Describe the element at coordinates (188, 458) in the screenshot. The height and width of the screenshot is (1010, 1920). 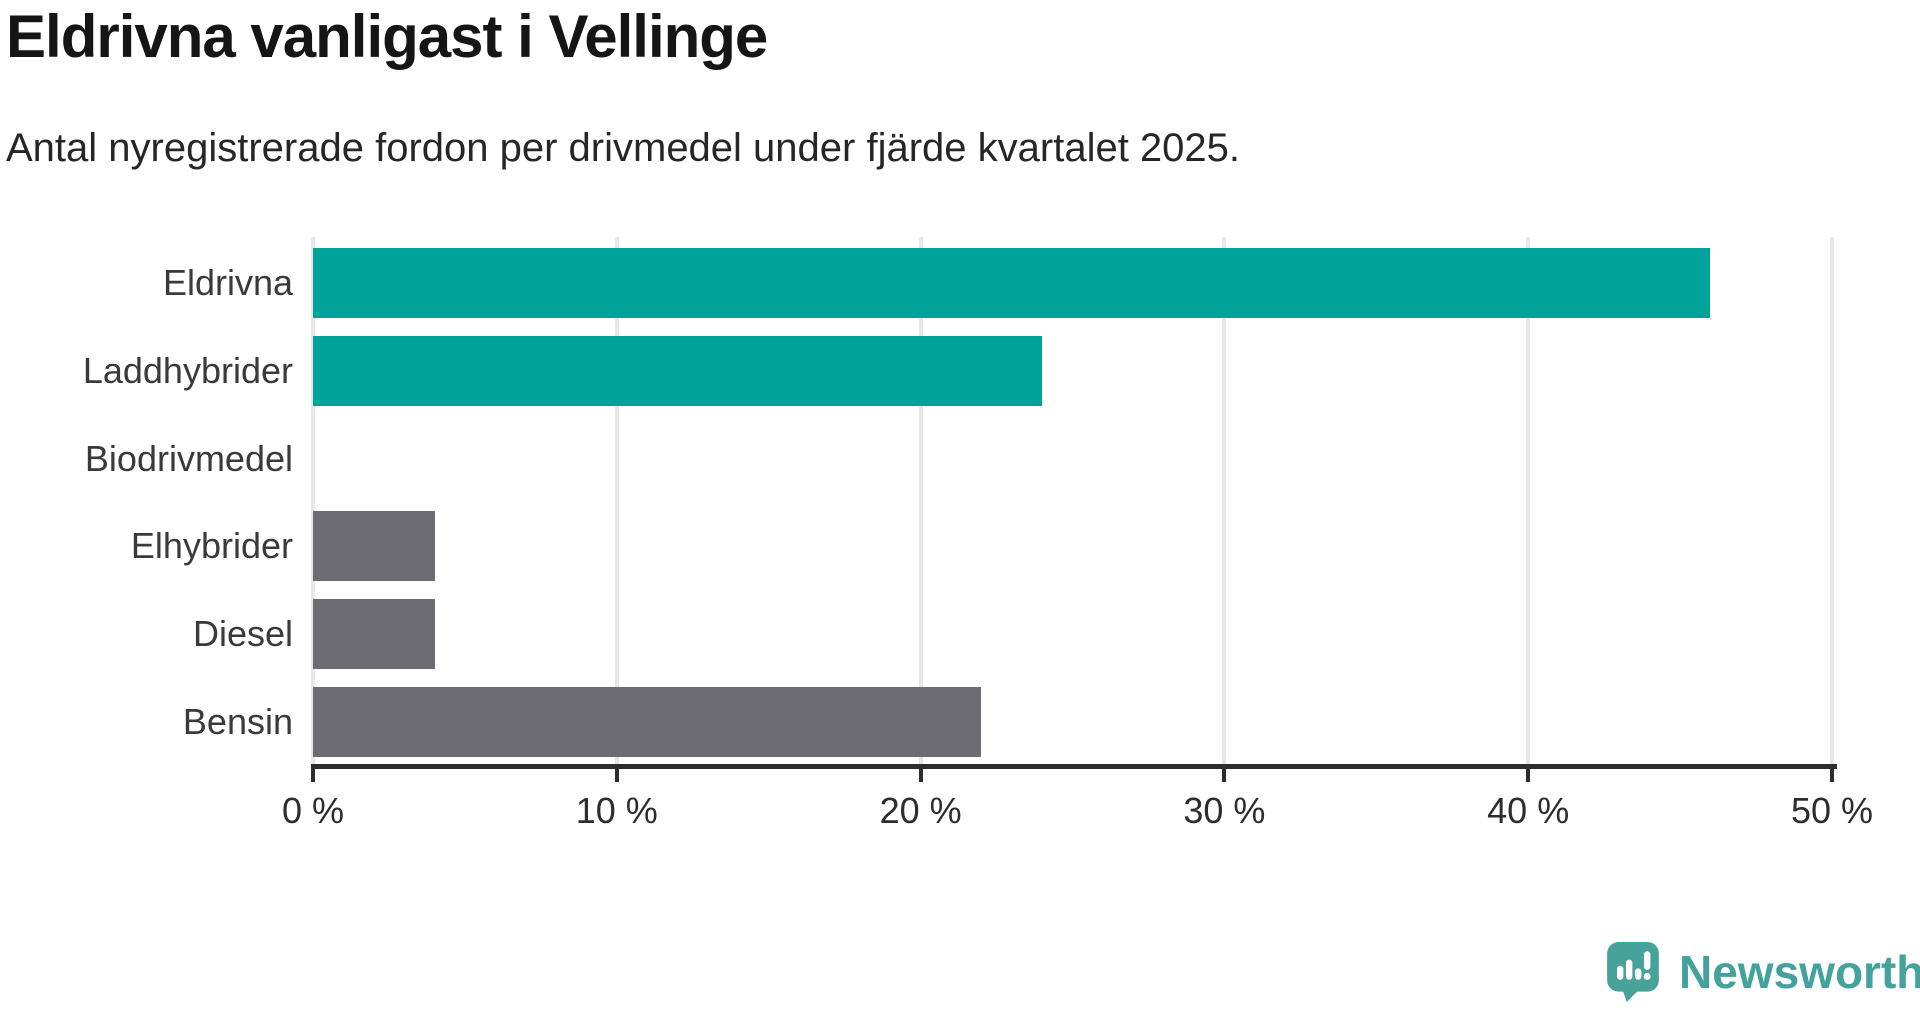
I see `category-label-biodrivmedel: Biodrivmedel` at that location.